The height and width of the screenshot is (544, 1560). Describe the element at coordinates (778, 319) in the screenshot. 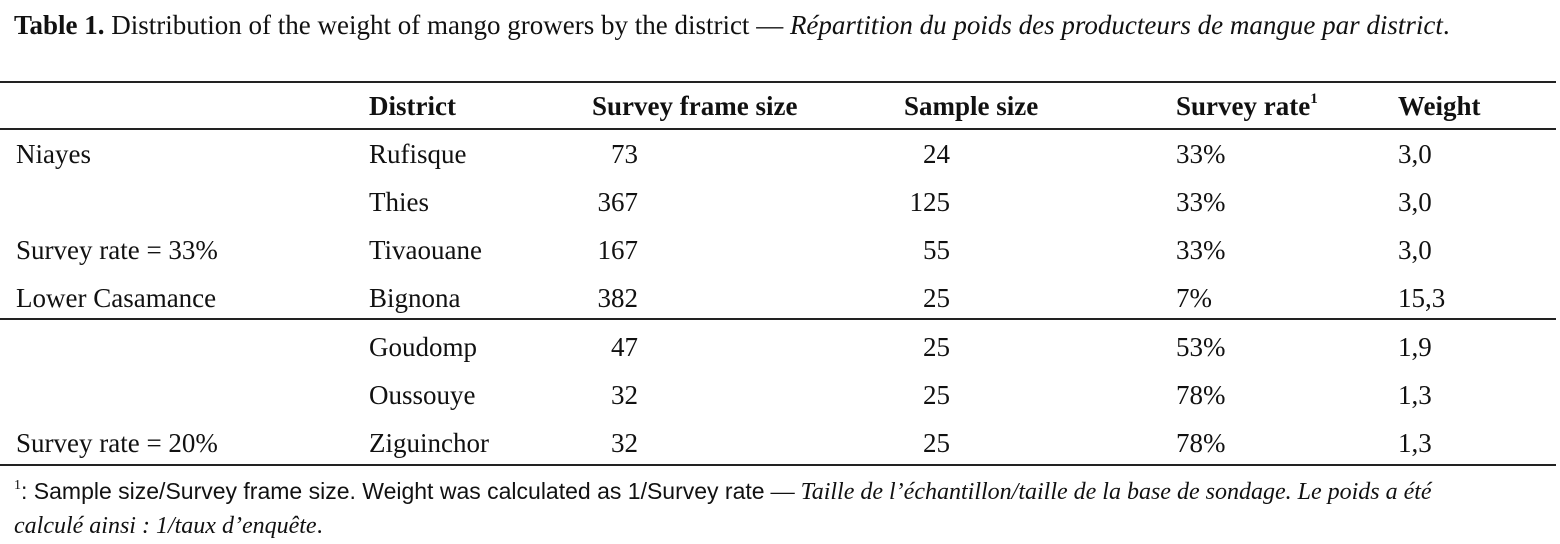

I see `group-divider-rule` at that location.